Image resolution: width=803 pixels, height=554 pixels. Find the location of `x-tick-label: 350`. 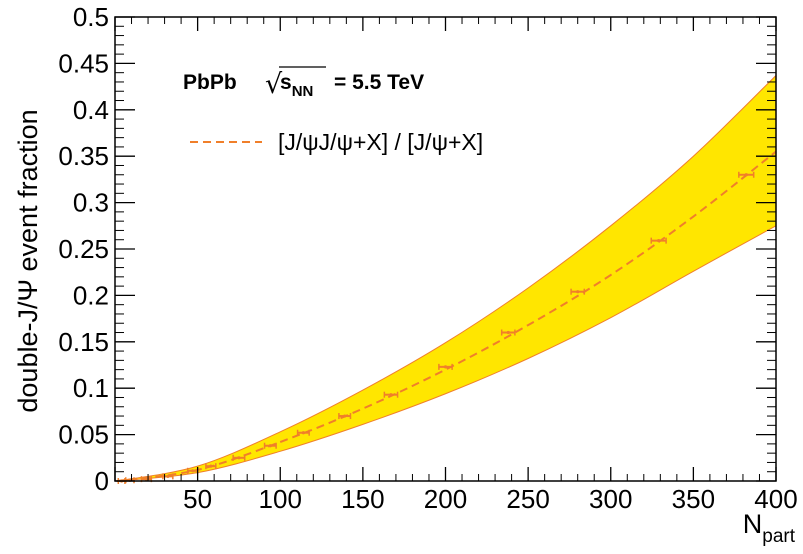

x-tick-label: 350 is located at coordinates (693, 499).